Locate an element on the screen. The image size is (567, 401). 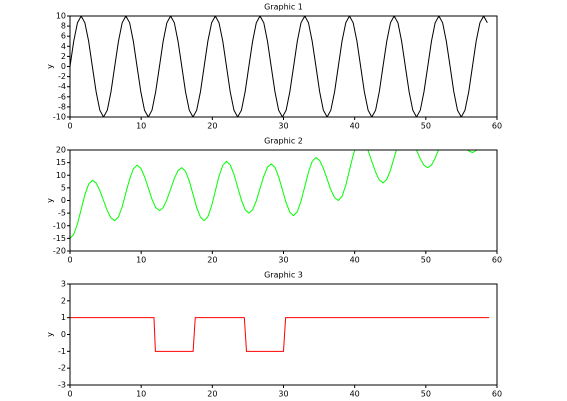
y-tick-label: -6 is located at coordinates (62, 96).